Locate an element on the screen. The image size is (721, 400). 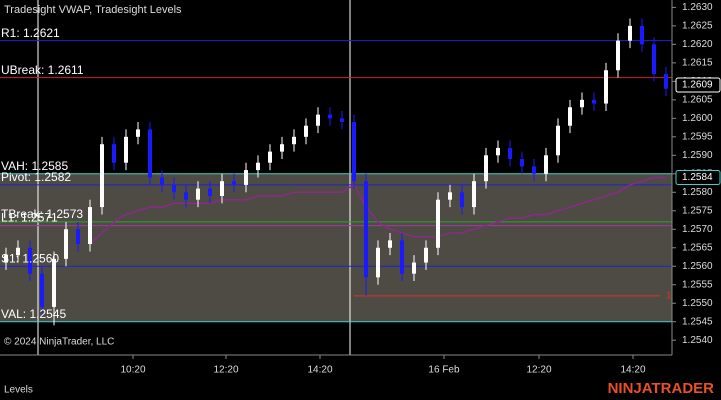
y-tick-label: 1.2545 is located at coordinates (697, 321).